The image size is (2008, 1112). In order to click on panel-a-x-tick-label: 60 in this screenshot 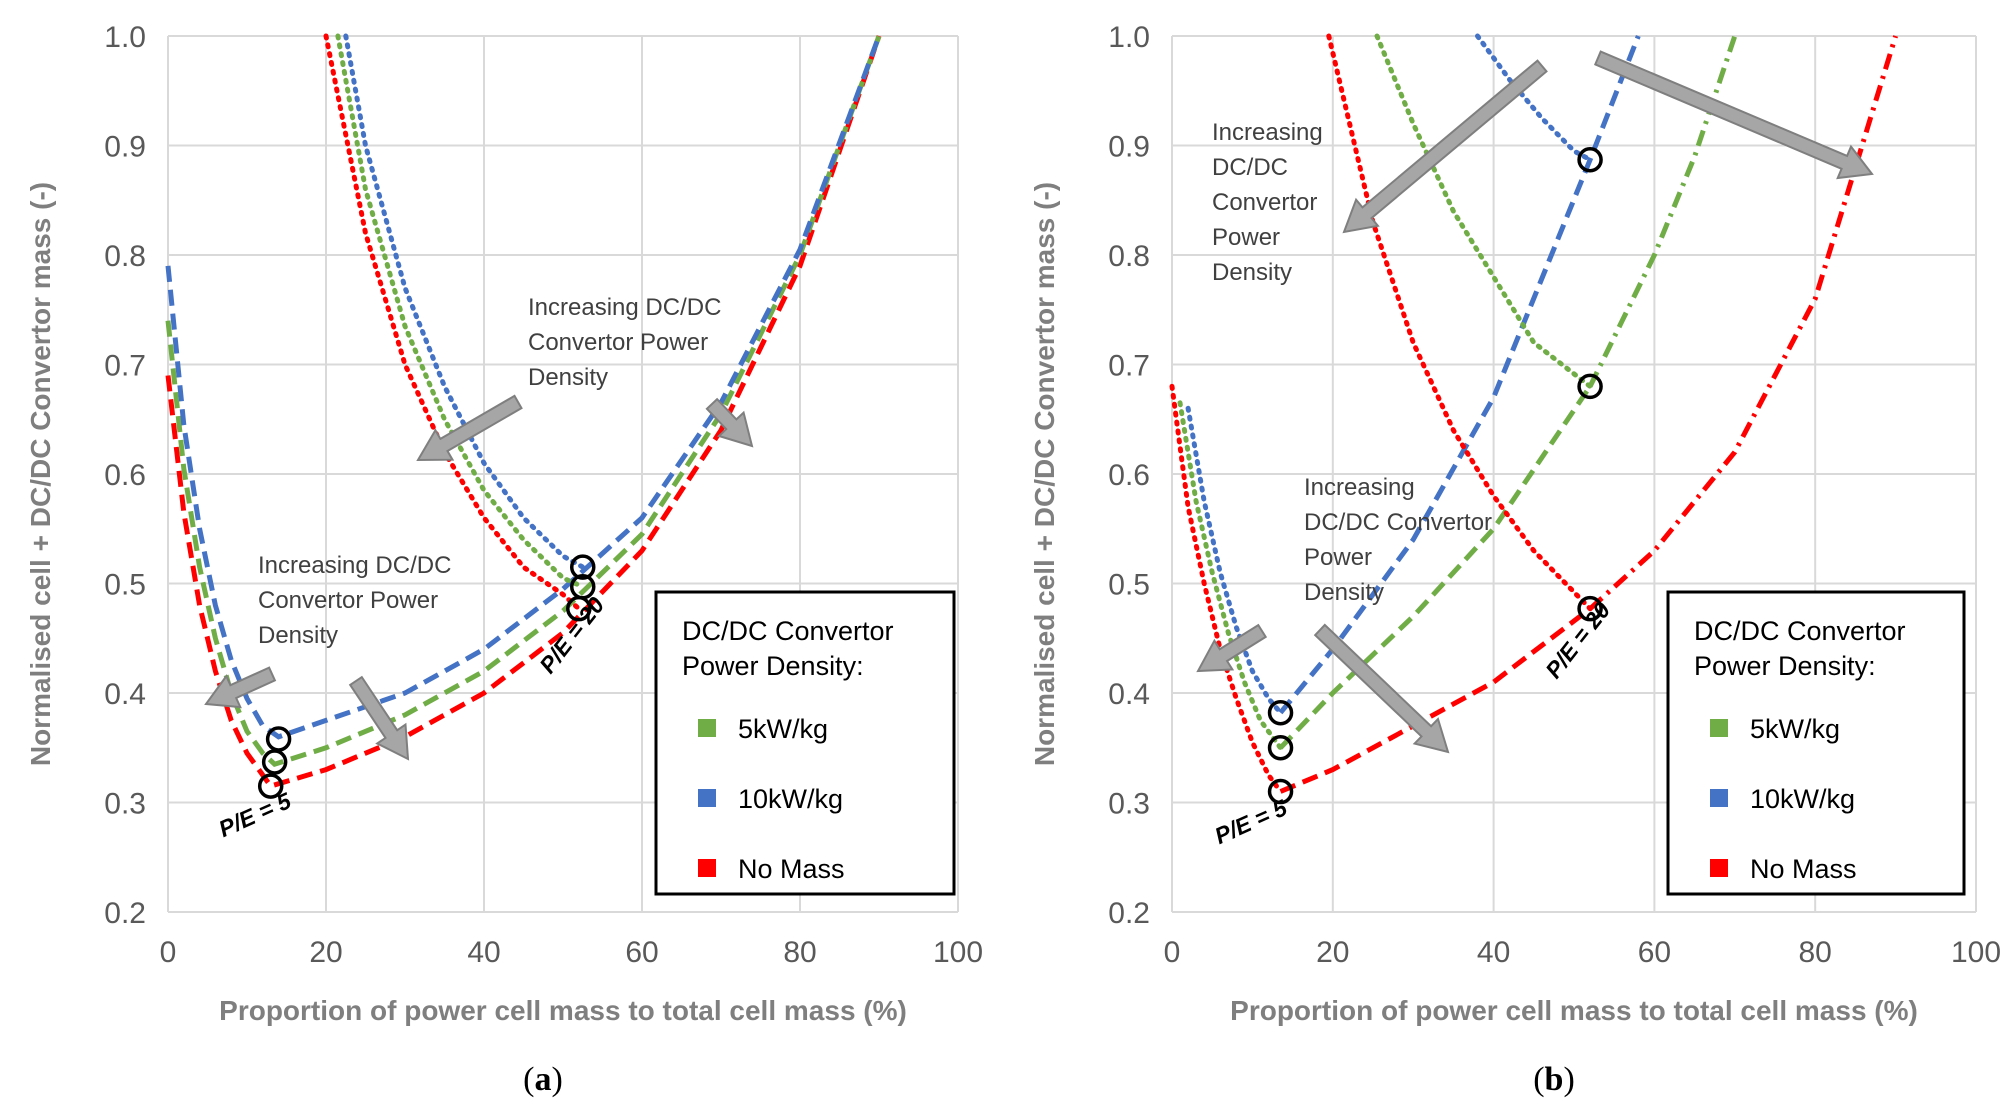, I will do `click(641, 952)`.